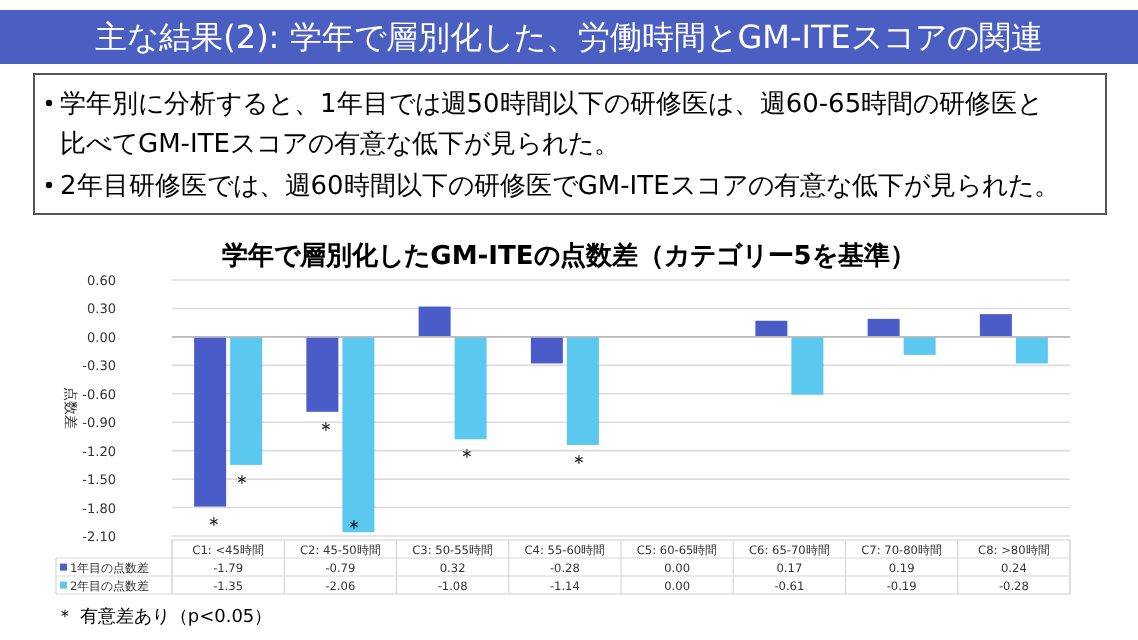 This screenshot has height=640, width=1138. Describe the element at coordinates (552, 125) in the screenshot. I see `text: 学年別に分析すると、1年目では週50時間以下の研修医は、週60-65時間の研修医と比べてGM-ITEスコアの有意な低下が見られた。` at that location.